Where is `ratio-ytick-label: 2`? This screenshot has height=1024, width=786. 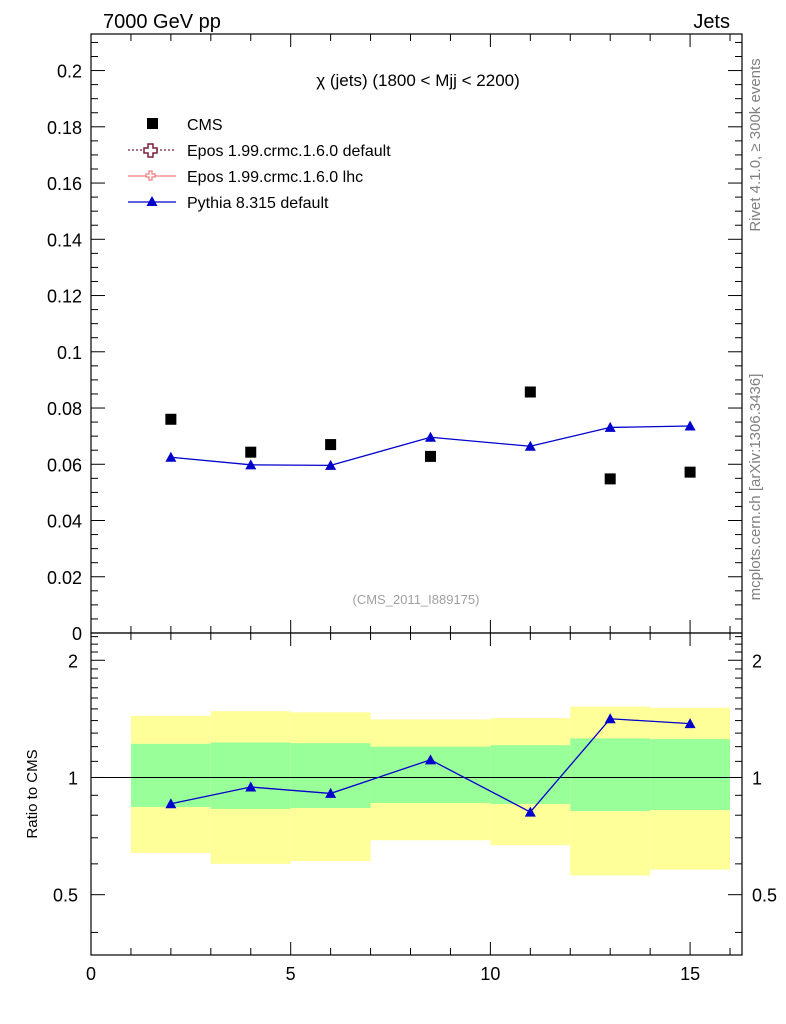 ratio-ytick-label: 2 is located at coordinates (73, 661).